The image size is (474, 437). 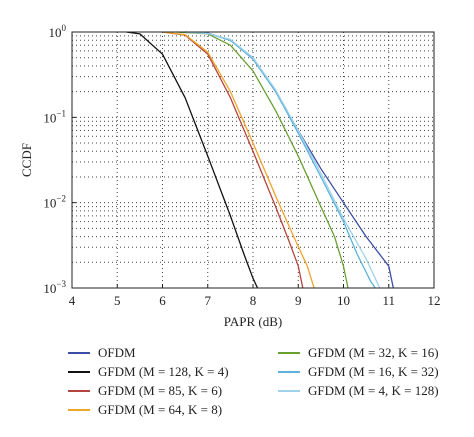 I want to click on x-tick-label: 4, so click(x=72, y=300).